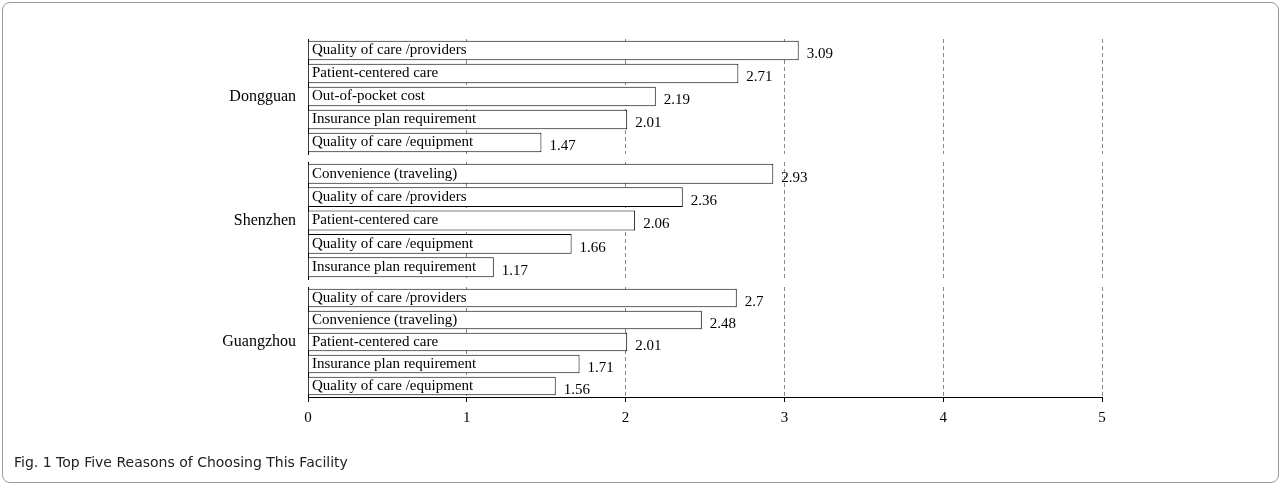 The image size is (1281, 487). What do you see at coordinates (723, 322) in the screenshot?
I see `data-label: 2.48` at bounding box center [723, 322].